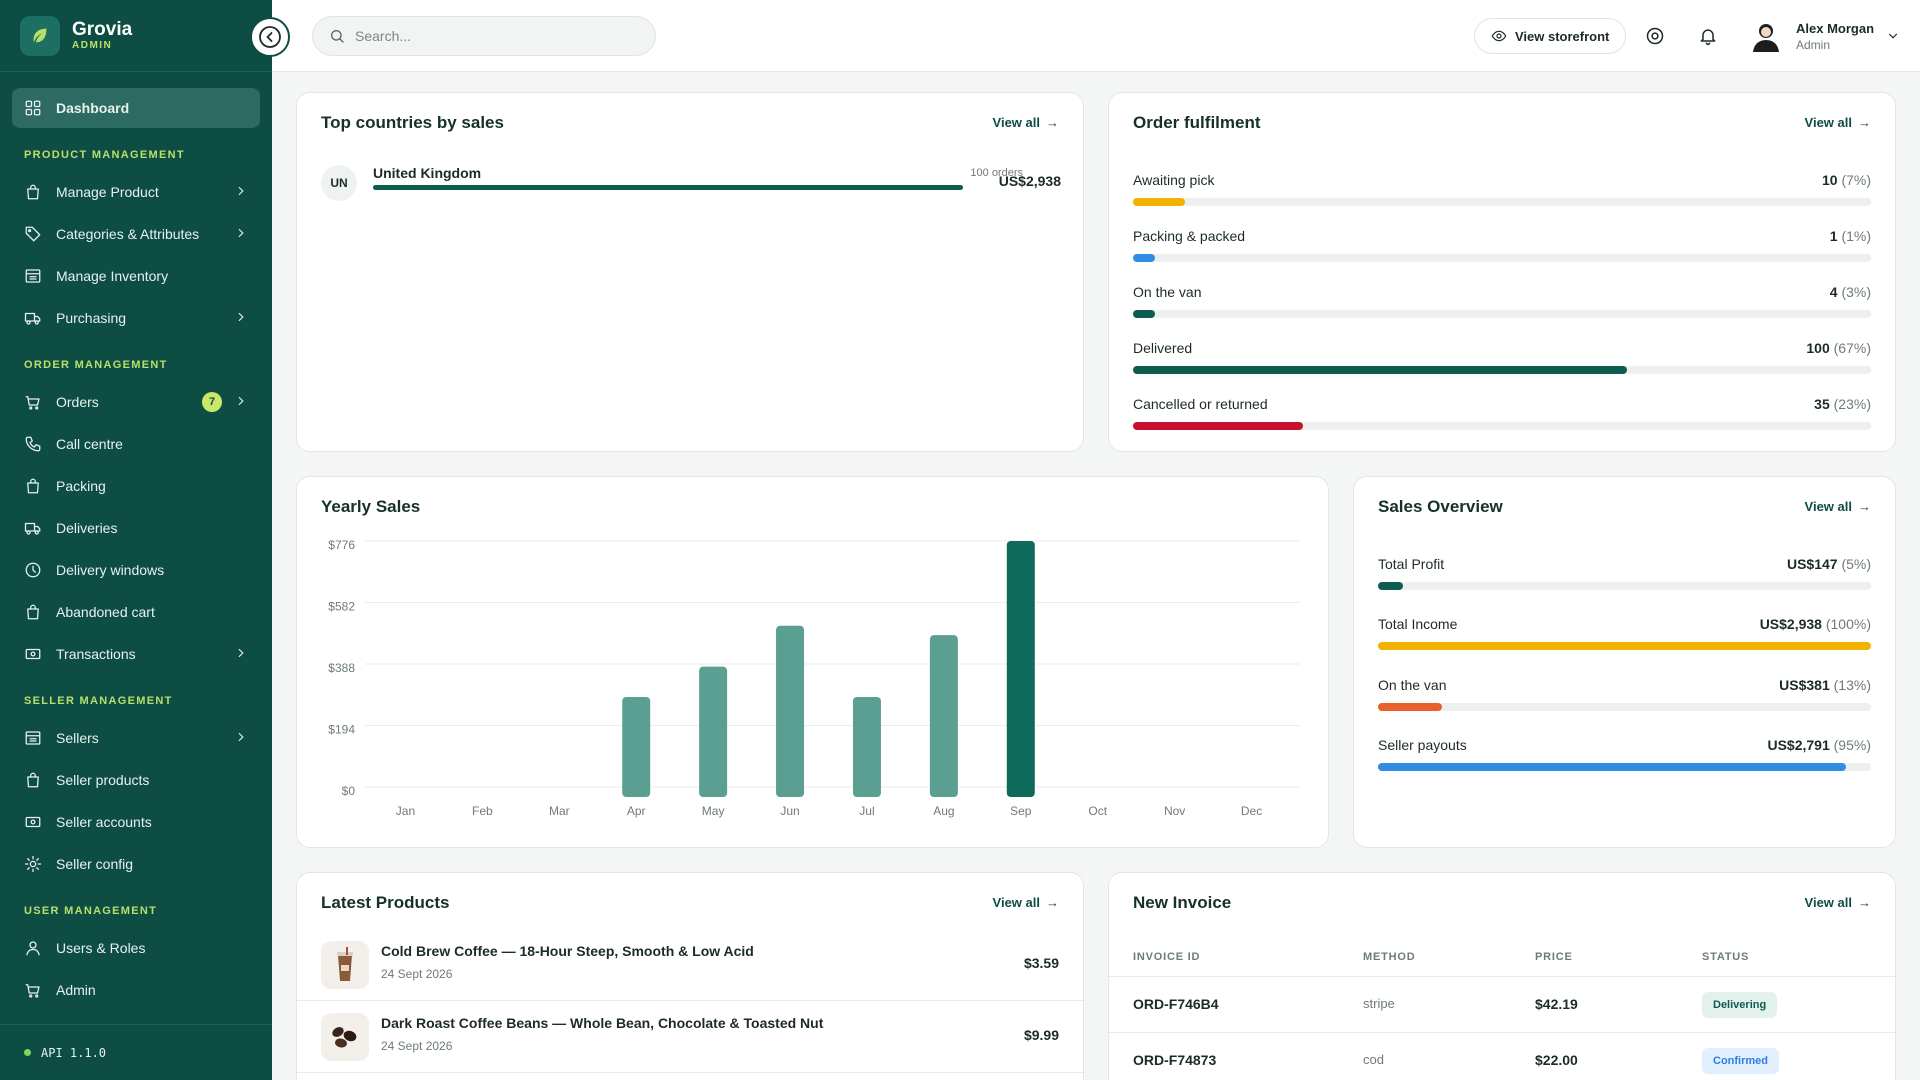 The image size is (1920, 1080). Describe the element at coordinates (136, 528) in the screenshot. I see `sidebar-item-deliveries: Deliveries` at that location.